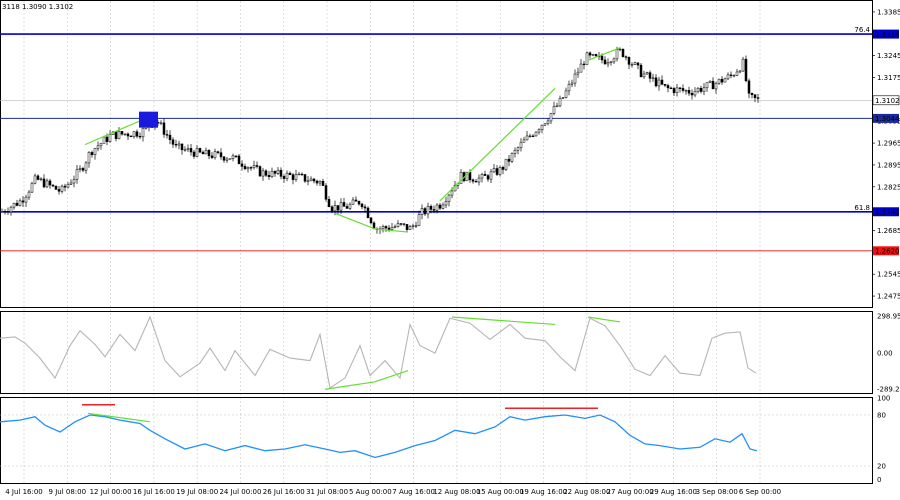 The height and width of the screenshot is (500, 900). I want to click on oscillator-tick-label: -289.236, so click(888, 390).